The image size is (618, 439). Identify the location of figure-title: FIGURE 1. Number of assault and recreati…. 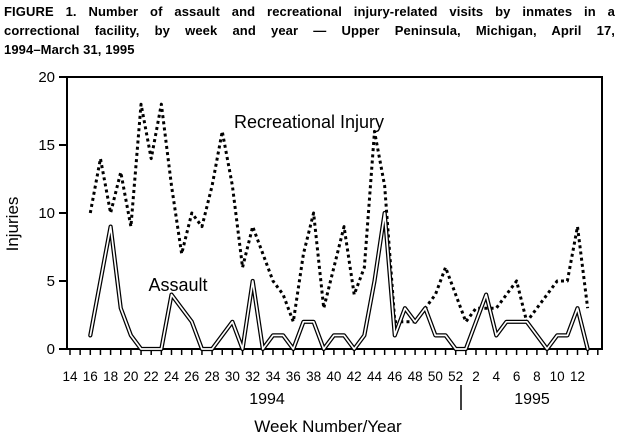
(309, 30).